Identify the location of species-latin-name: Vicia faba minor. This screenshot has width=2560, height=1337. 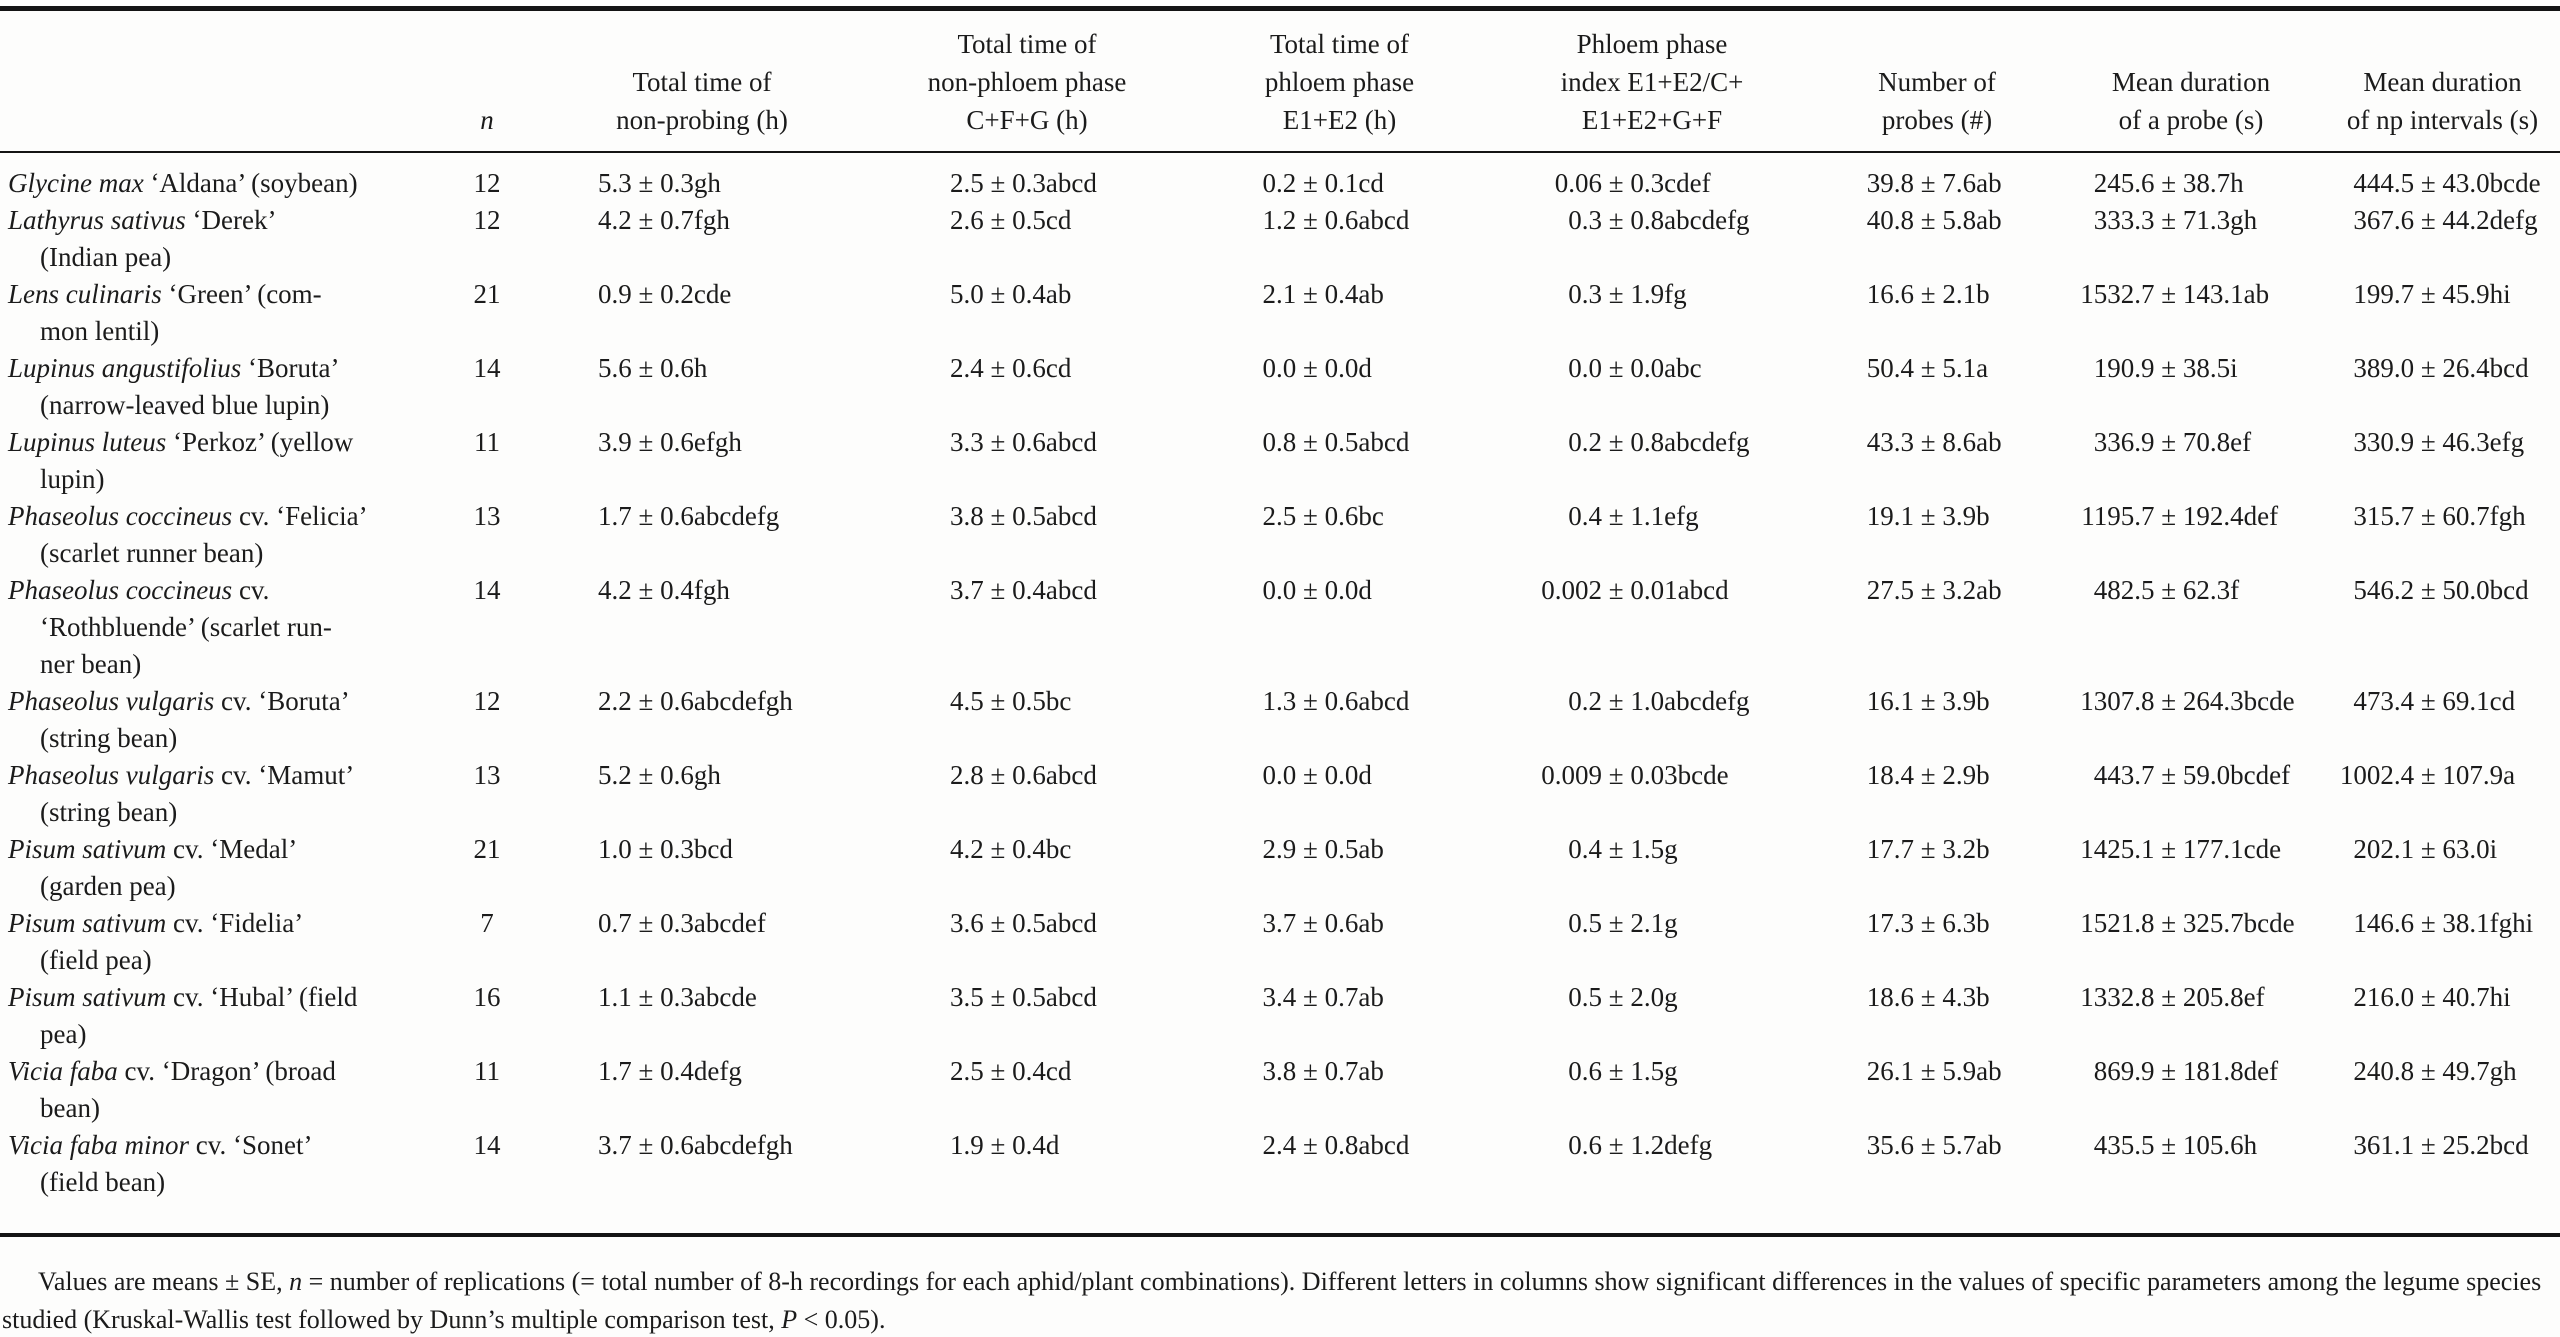
(98, 1145).